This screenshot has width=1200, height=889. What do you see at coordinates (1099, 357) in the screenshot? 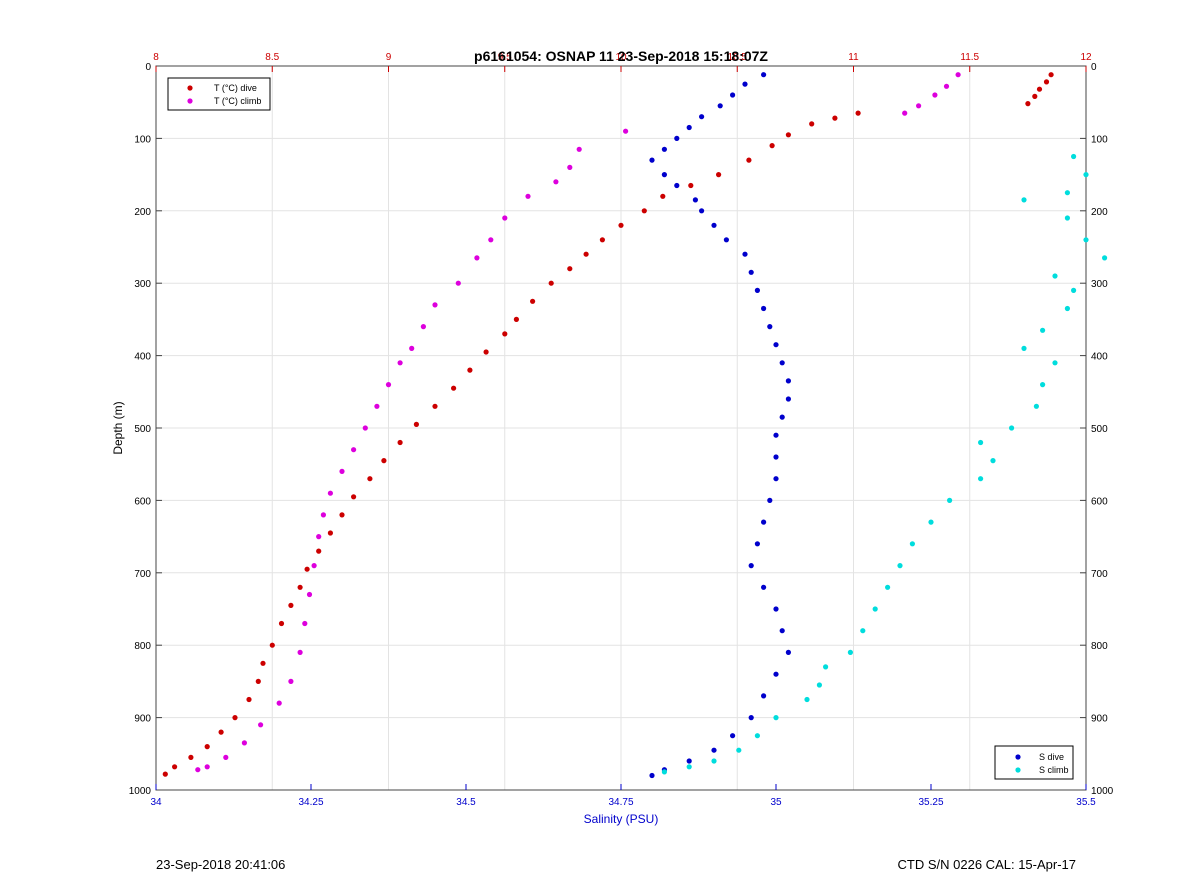
I see `y-tick-label-right: 400` at bounding box center [1099, 357].